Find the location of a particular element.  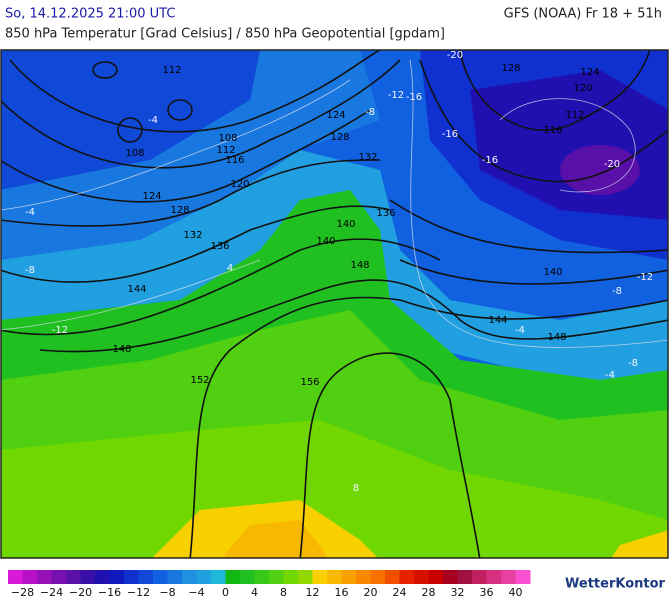

colorbar-tick-label: −16 is located at coordinates (109, 592).